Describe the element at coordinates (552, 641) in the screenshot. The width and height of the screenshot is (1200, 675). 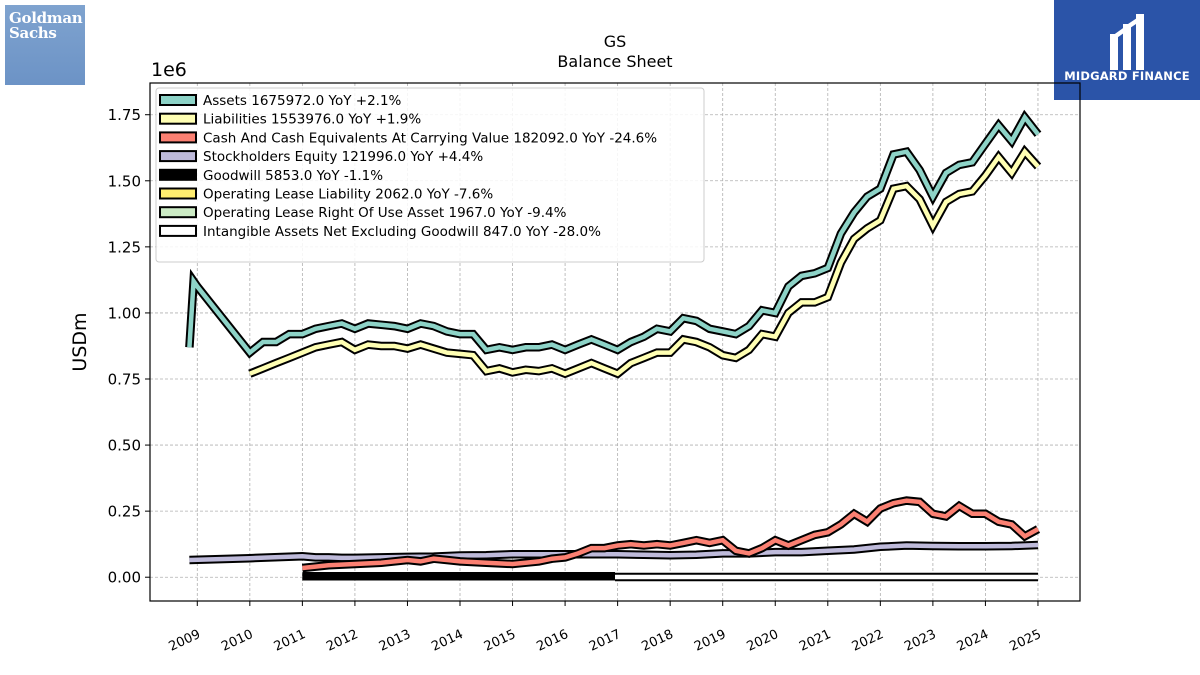
I see `x-tick-label: 2016` at that location.